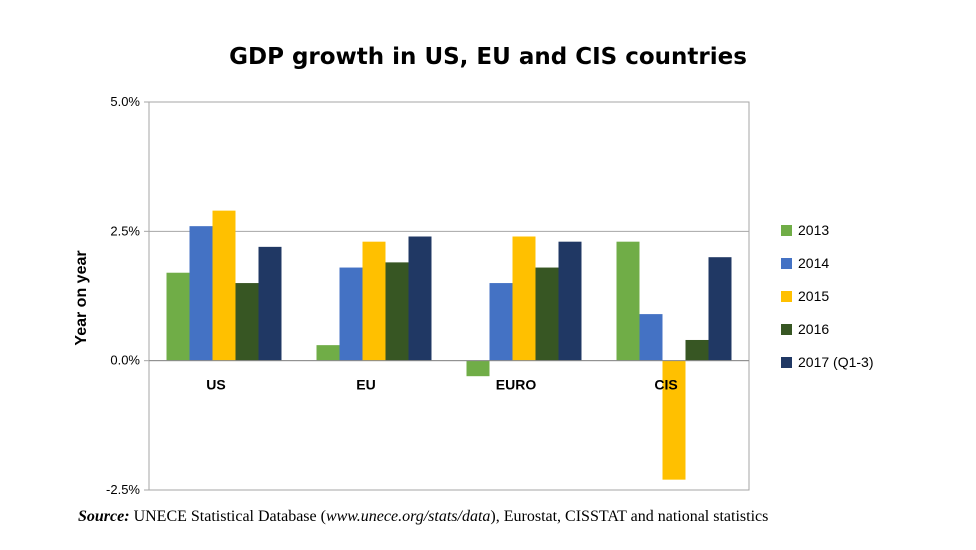  I want to click on y-tick-label: 2.5%, so click(125, 230).